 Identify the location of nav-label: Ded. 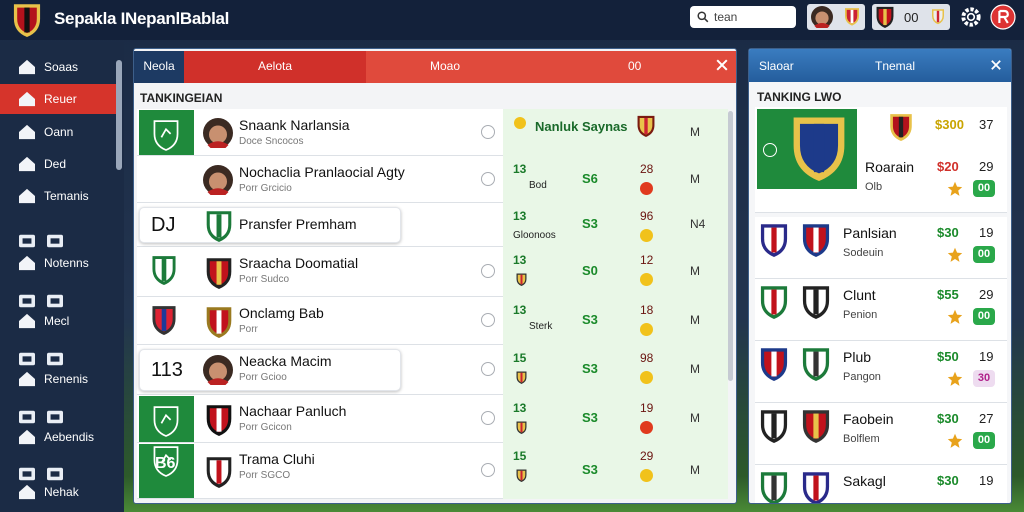
(55, 164).